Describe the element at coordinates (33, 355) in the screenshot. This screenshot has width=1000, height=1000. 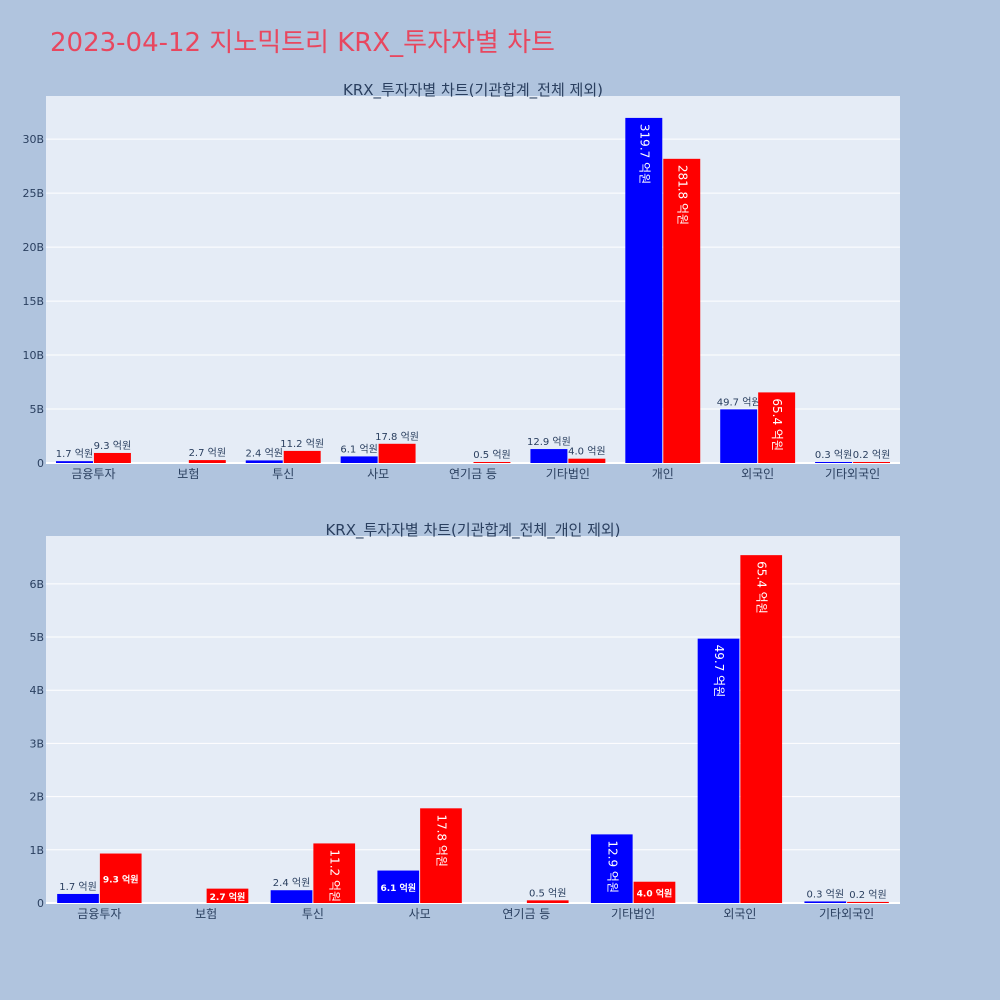
I see `y-tick-label: 10B` at that location.